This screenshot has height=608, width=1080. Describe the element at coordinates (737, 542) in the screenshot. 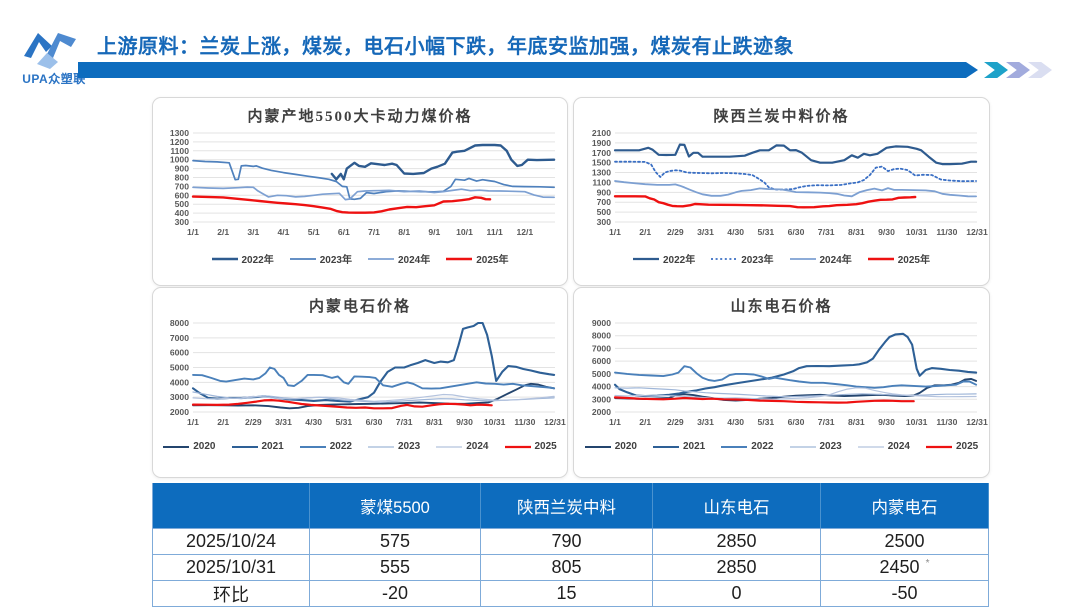

I see `table-cell: 2850` at that location.